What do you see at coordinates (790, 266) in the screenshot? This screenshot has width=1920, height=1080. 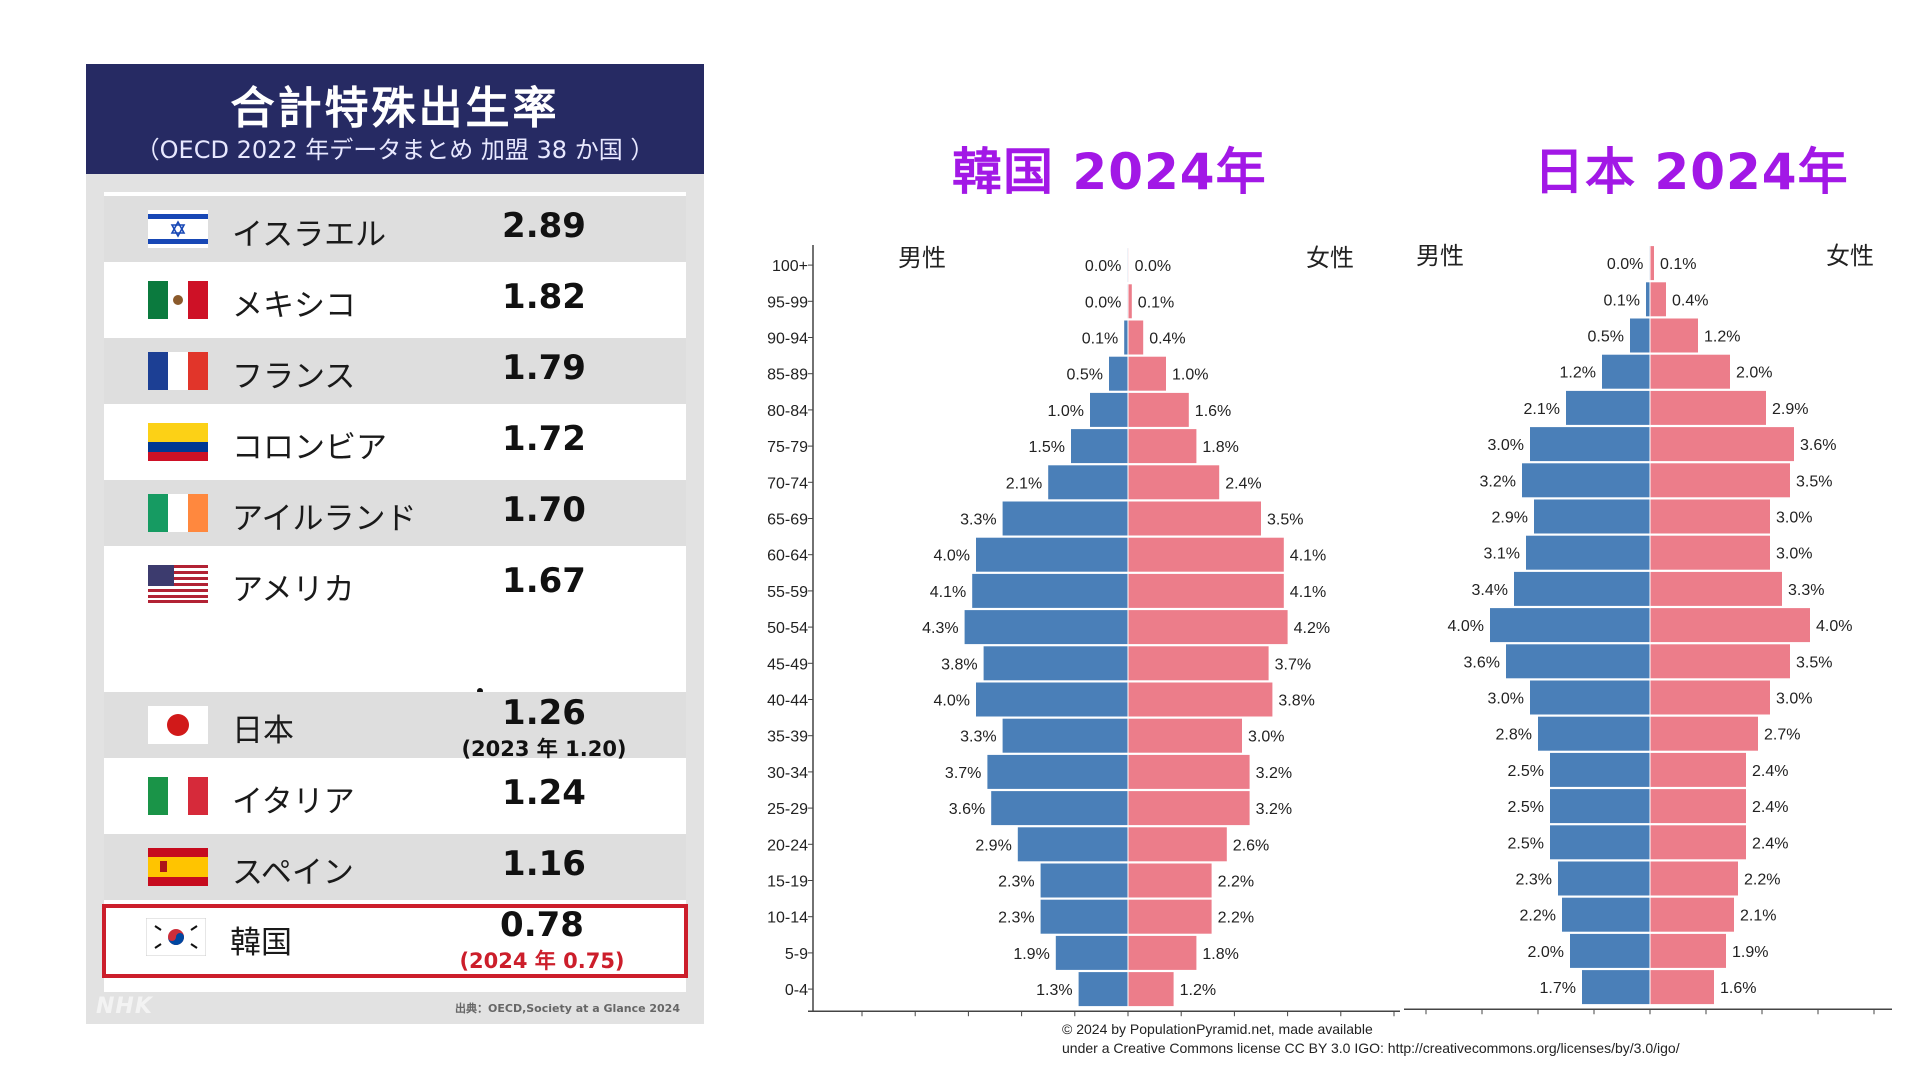 I see `age-tick-label: 100+` at bounding box center [790, 266].